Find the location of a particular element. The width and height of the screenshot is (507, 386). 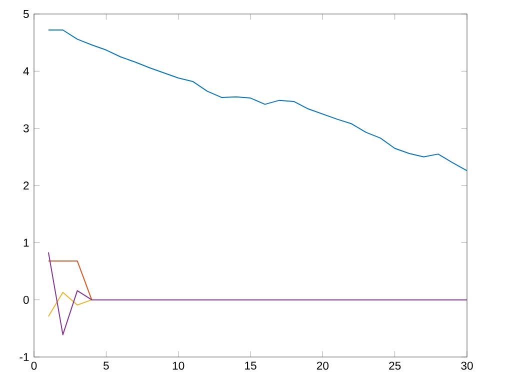

x-tick-label: 0 is located at coordinates (34, 366).